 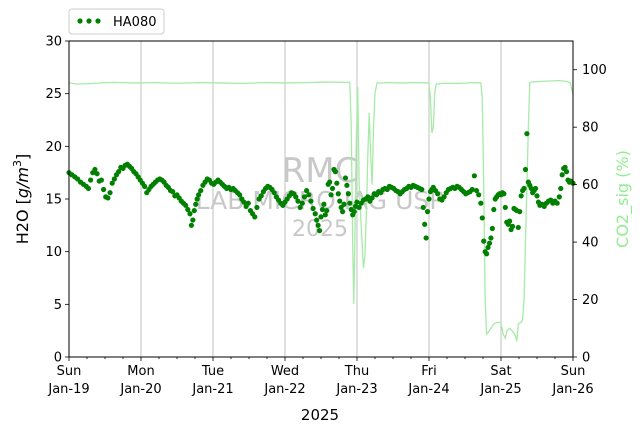 I want to click on x-axis-label: 2025, so click(x=320, y=415).